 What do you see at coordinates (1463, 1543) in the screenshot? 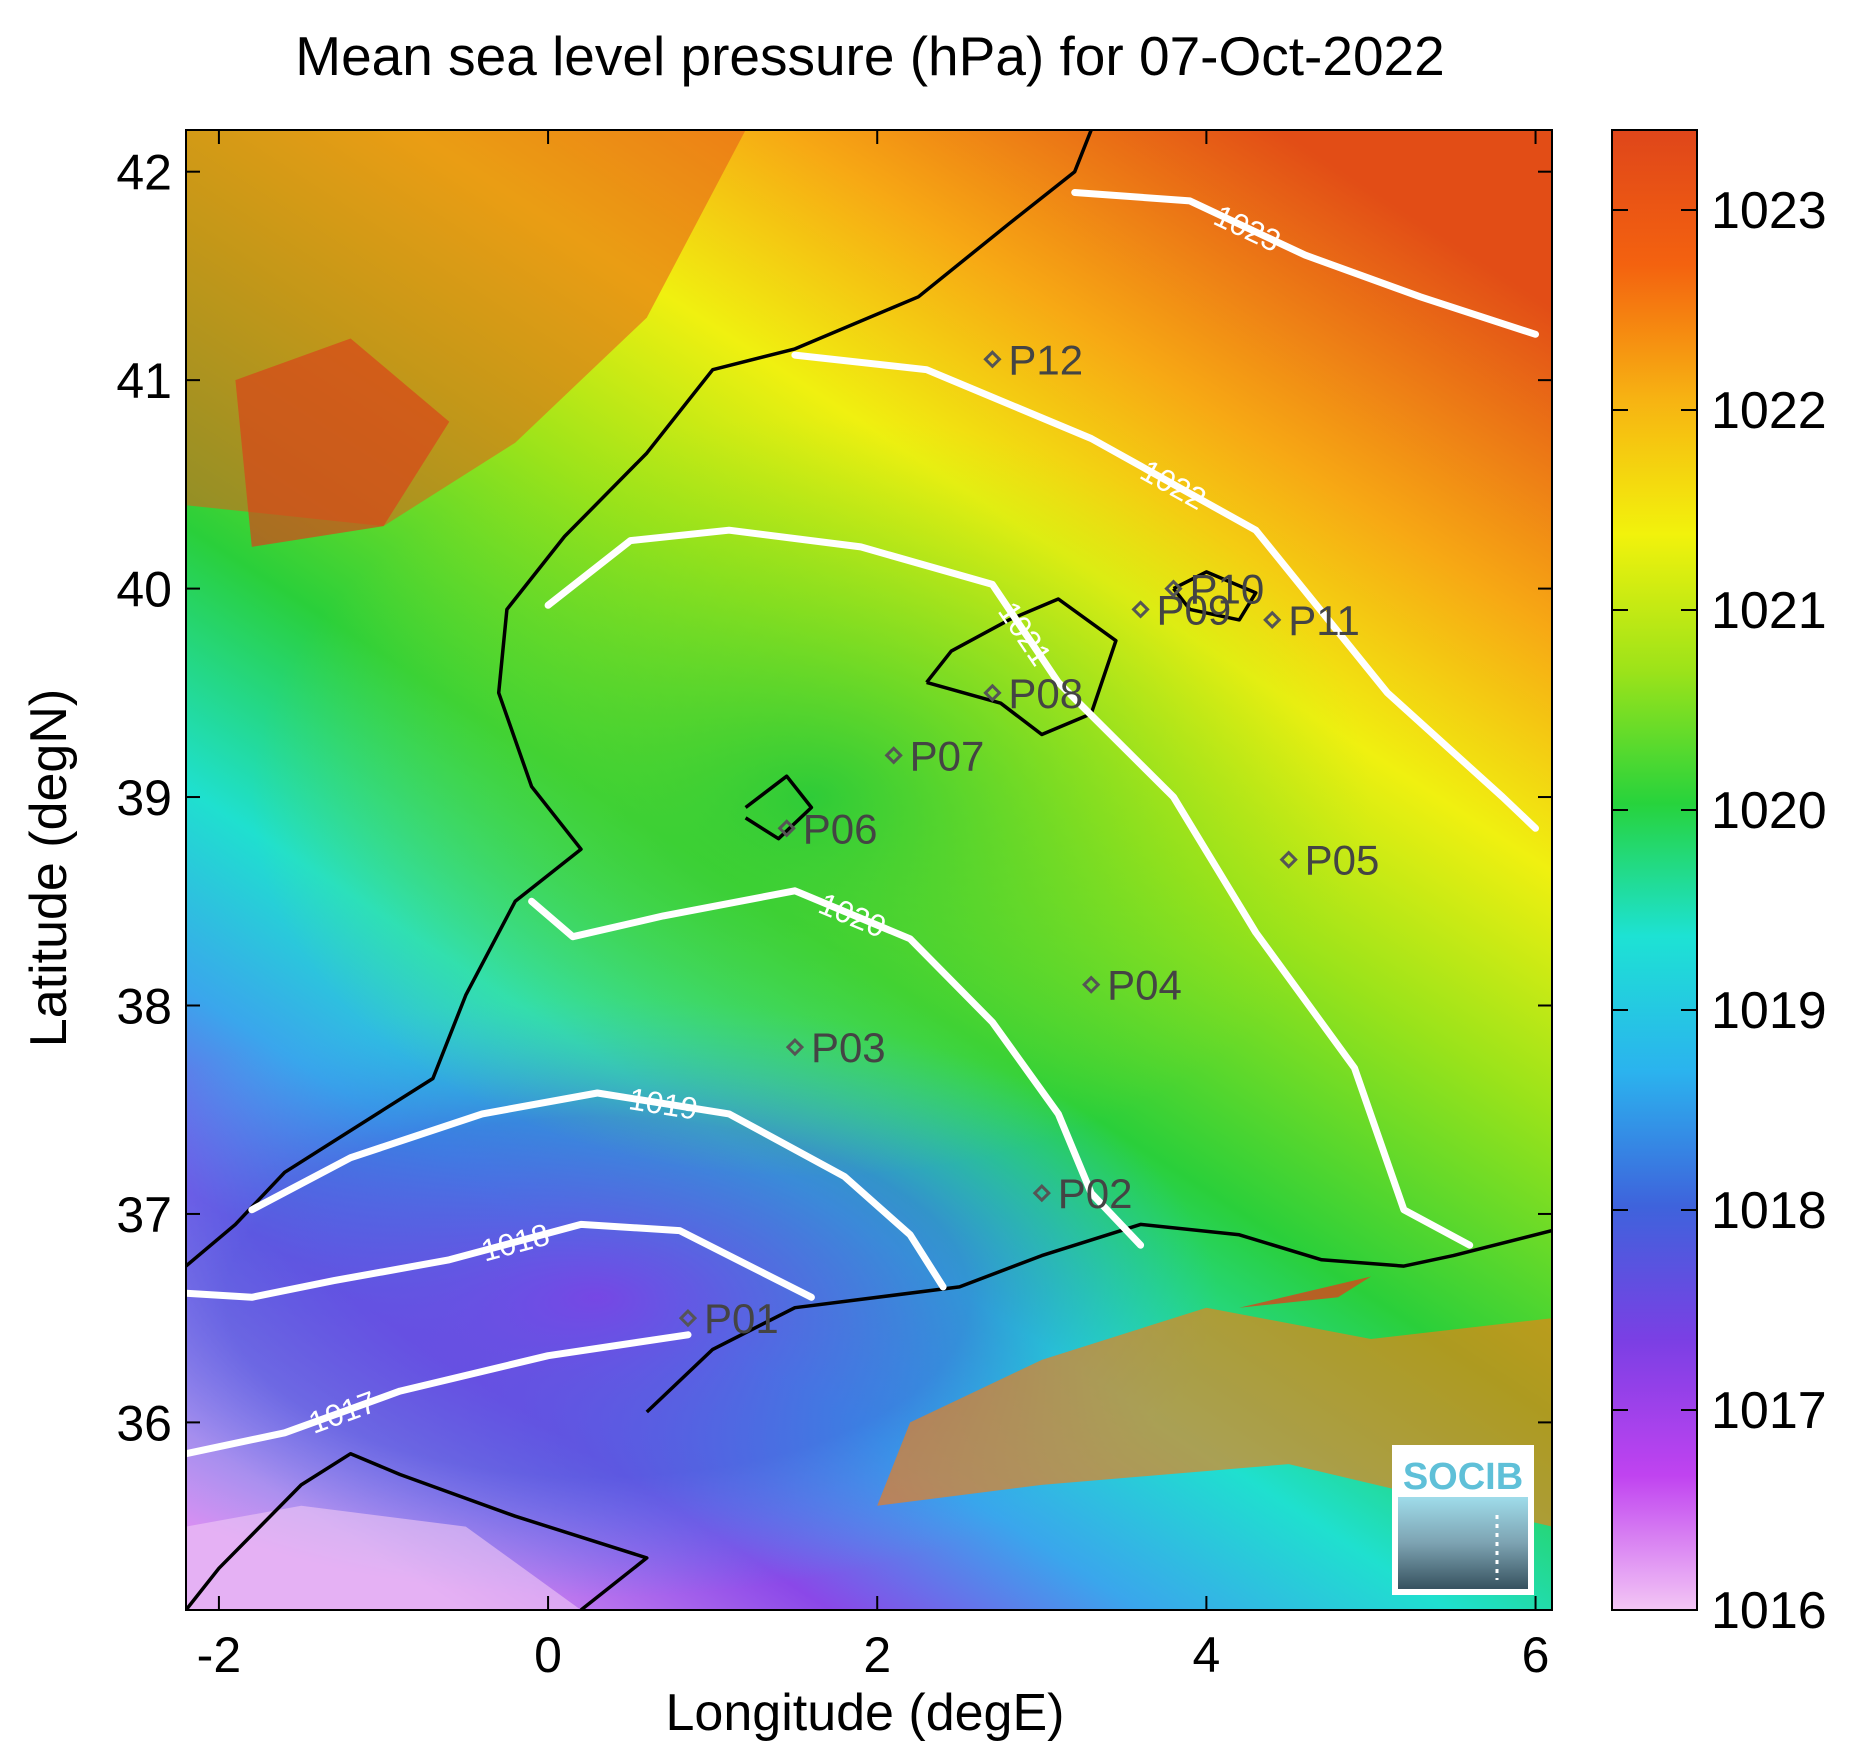
I see `logo-image` at bounding box center [1463, 1543].